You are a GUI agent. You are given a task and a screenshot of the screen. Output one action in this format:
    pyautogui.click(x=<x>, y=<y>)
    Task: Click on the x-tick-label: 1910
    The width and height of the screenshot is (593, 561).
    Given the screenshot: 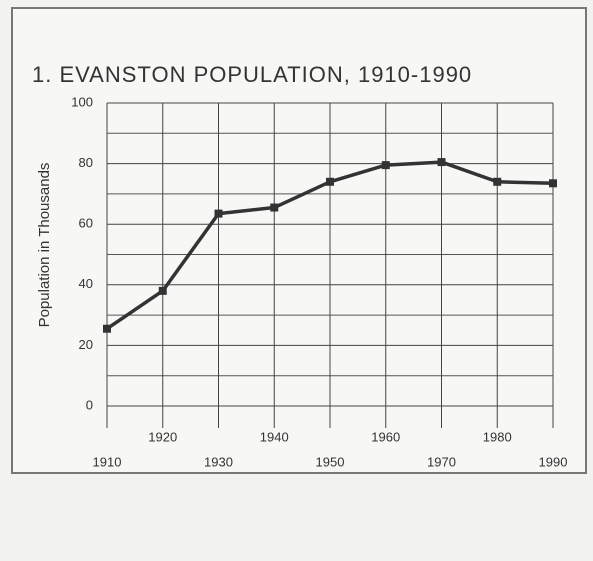 What is the action you would take?
    pyautogui.click(x=107, y=461)
    